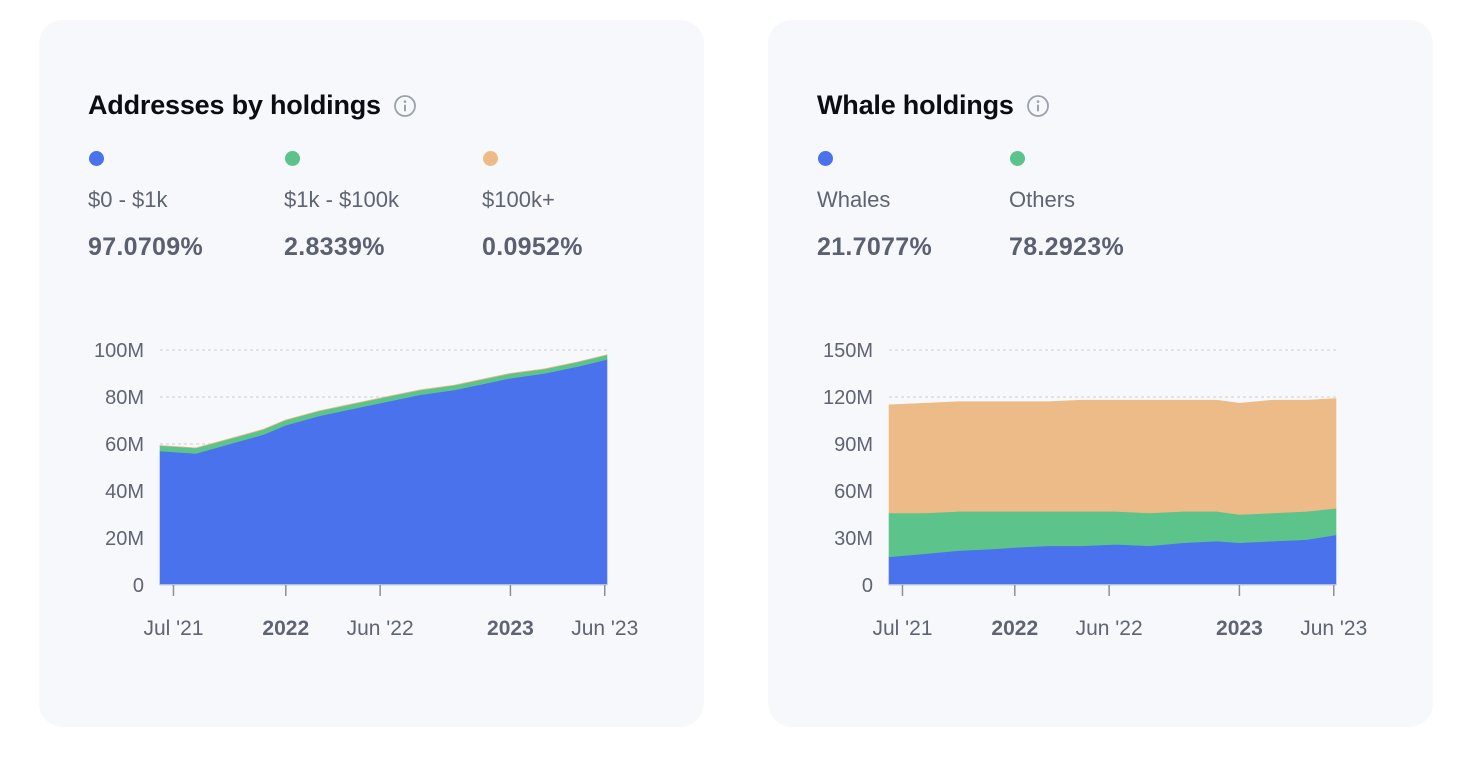  What do you see at coordinates (334, 247) in the screenshot?
I see `legend-value: 2.8339%` at bounding box center [334, 247].